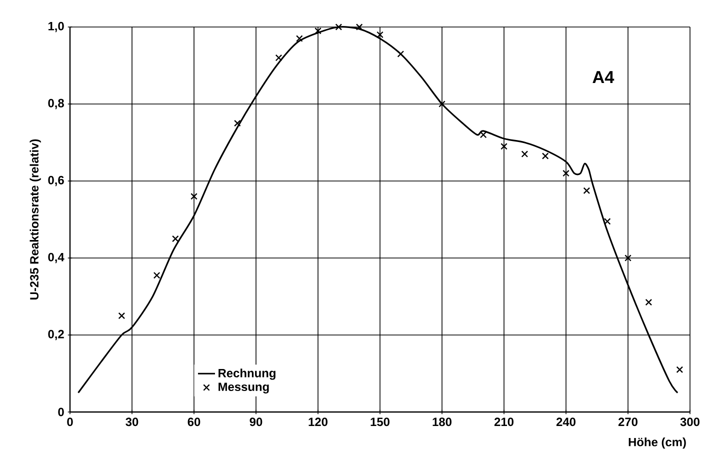 This screenshot has height=463, width=702. What do you see at coordinates (504, 422) in the screenshot?
I see `x-tick-label: 210` at bounding box center [504, 422].